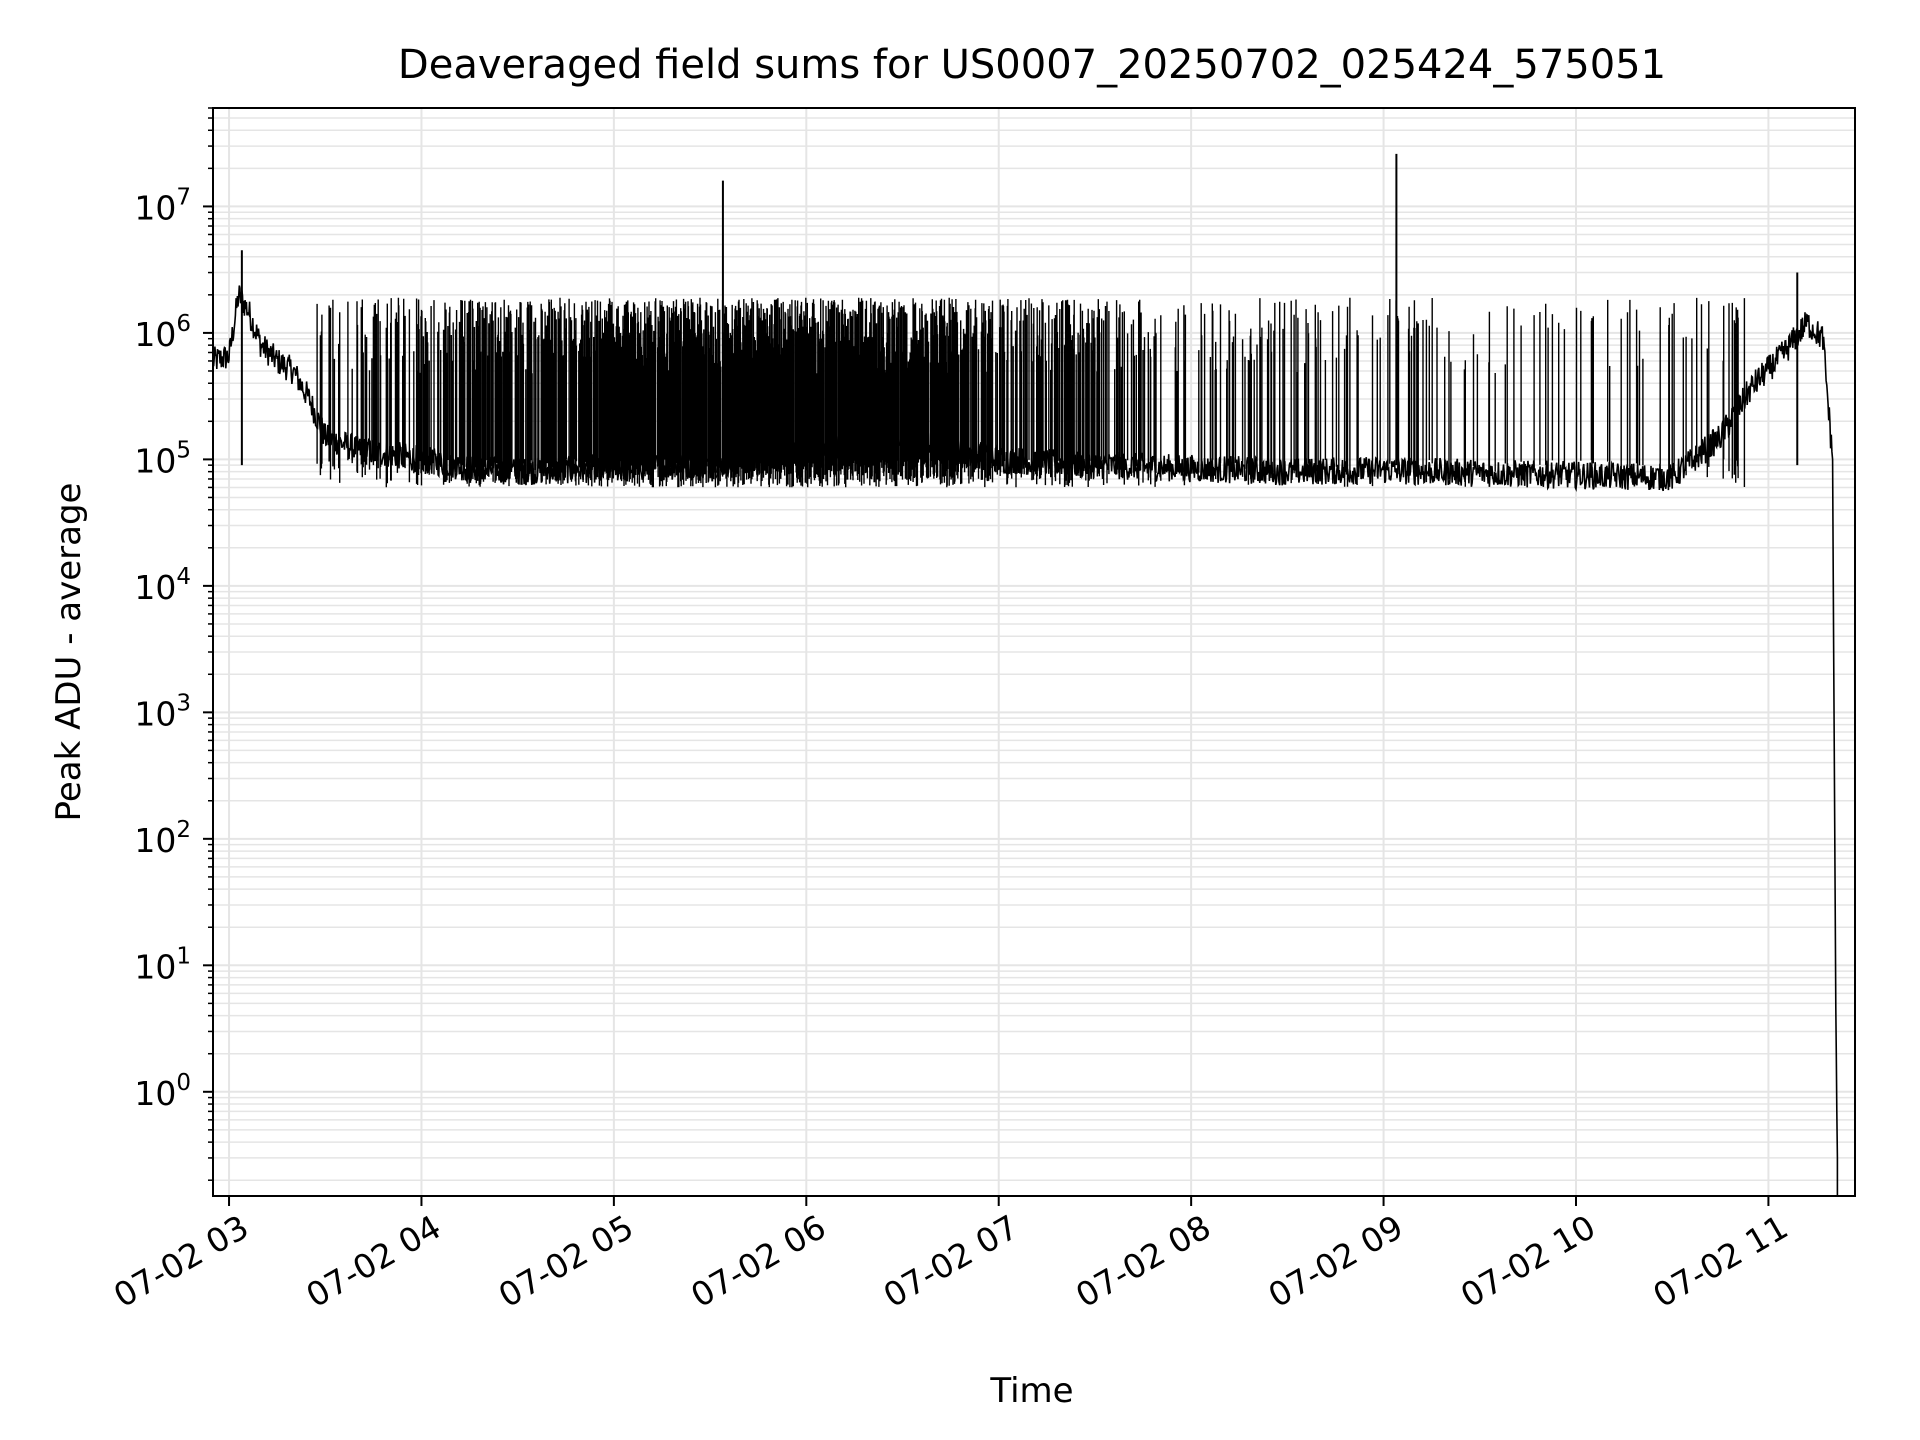 This screenshot has height=1440, width=1920. Describe the element at coordinates (162, 711) in the screenshot. I see `y-tick-label: 103` at that location.